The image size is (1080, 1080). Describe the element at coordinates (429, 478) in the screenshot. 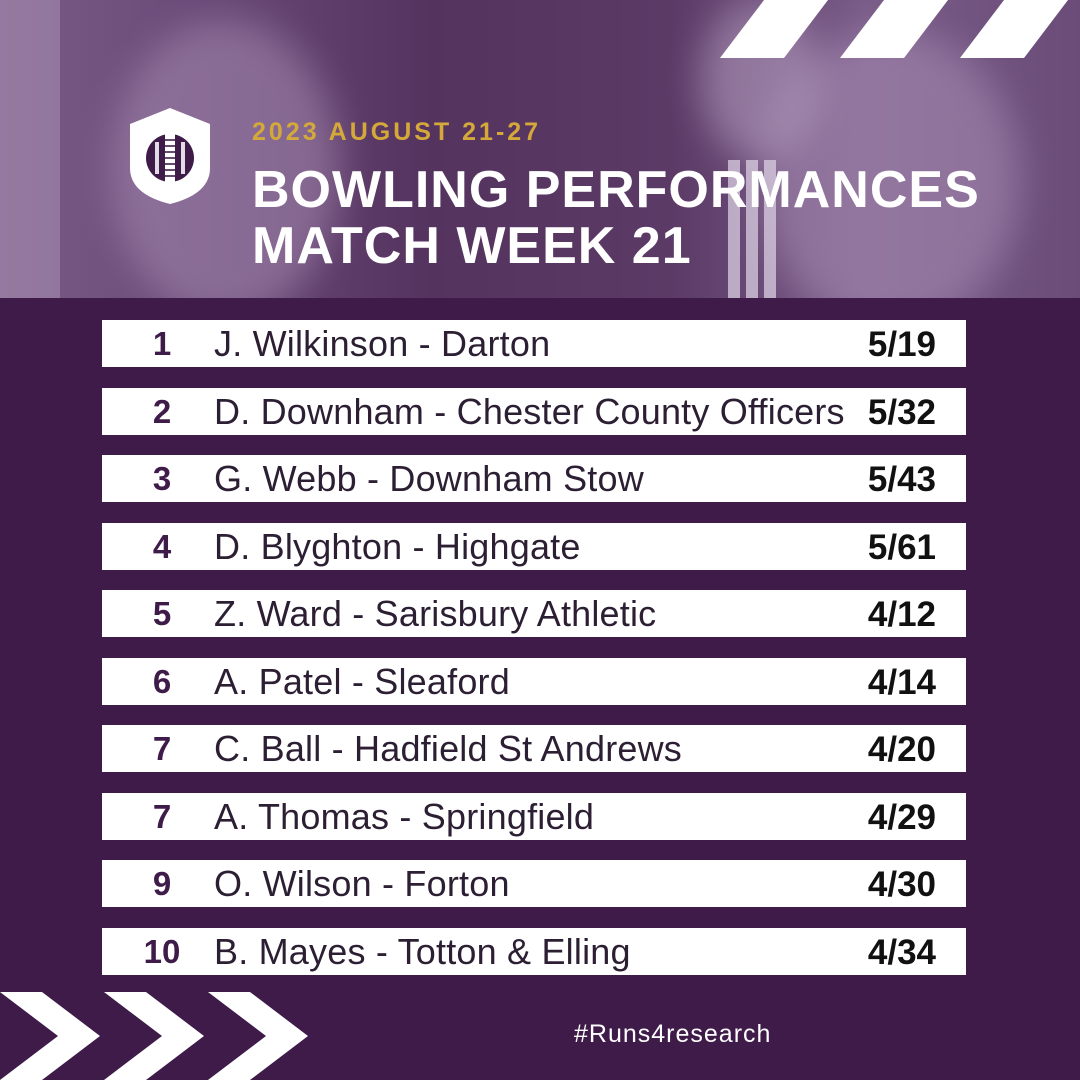

I see `player-team: G. Webb - Downham Stow` at that location.